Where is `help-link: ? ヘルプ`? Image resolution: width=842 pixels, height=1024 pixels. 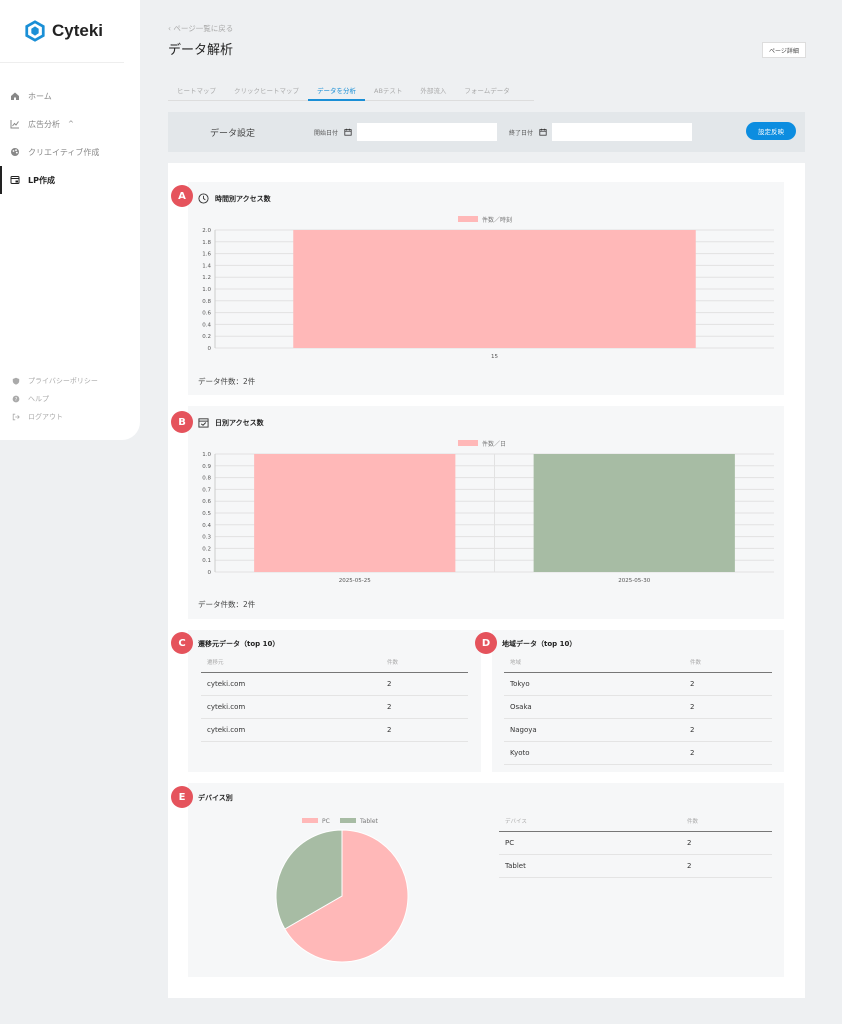
help-link: ? ヘルプ is located at coordinates (62, 399).